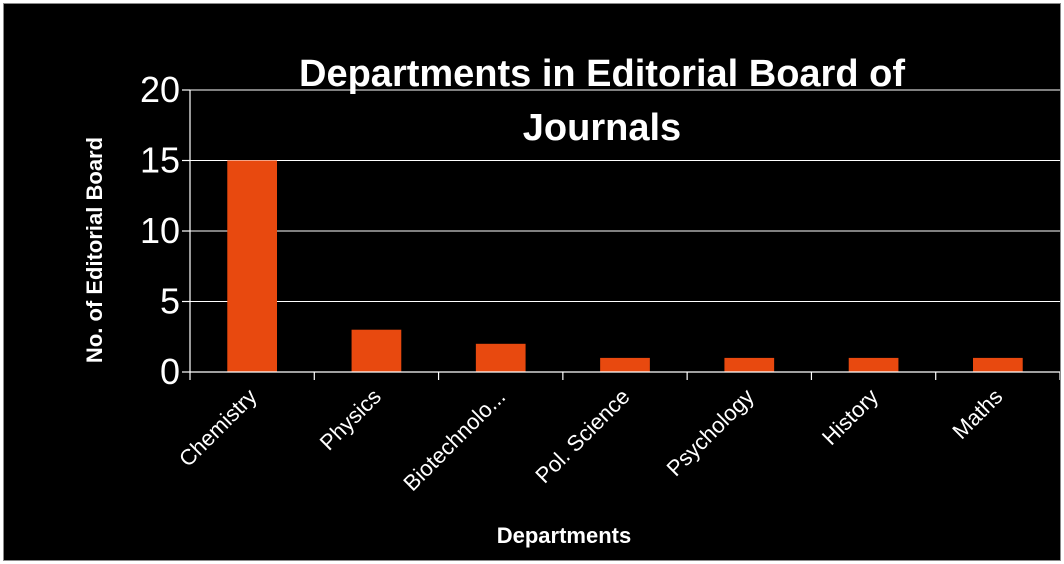  I want to click on y-tick-label-15: 15, so click(160, 160).